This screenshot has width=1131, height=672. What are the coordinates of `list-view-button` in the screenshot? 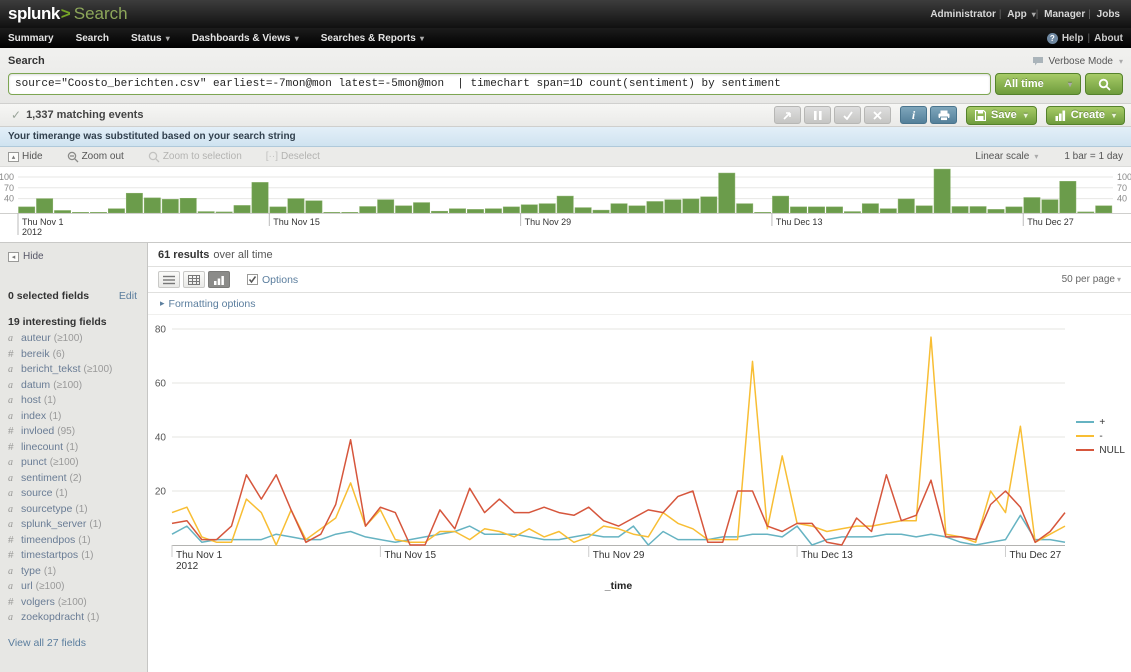 It's located at (169, 279).